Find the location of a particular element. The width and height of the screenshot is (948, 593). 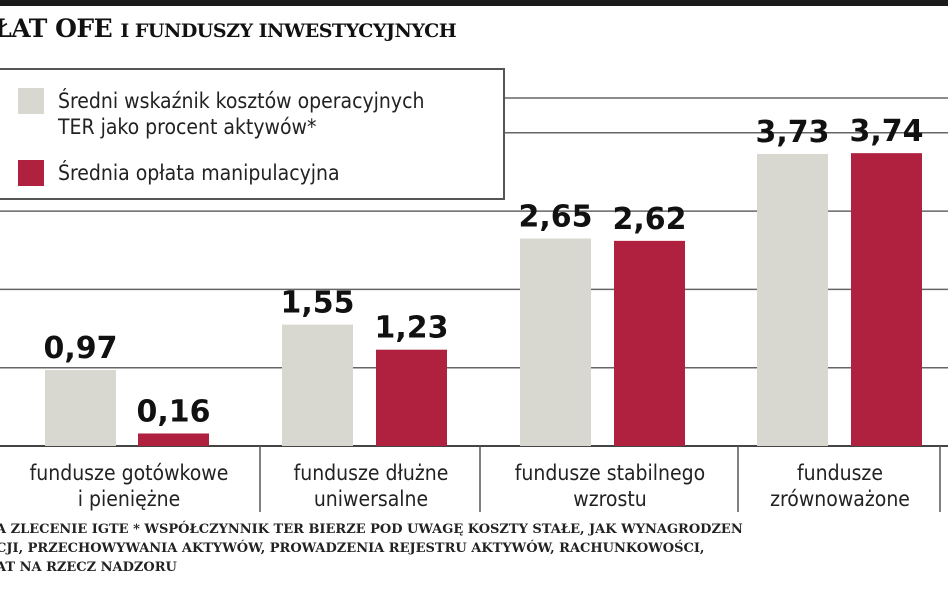

category-label: fundusze stabilnego wzrostu is located at coordinates (610, 486).